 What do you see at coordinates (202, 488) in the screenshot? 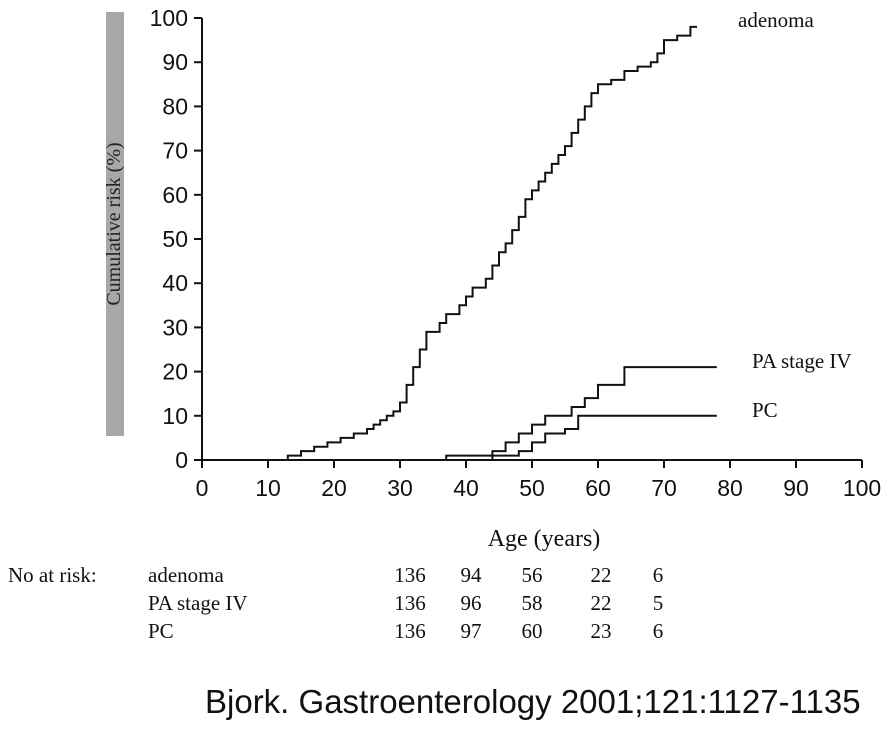
I see `x-tick-label: 0` at bounding box center [202, 488].